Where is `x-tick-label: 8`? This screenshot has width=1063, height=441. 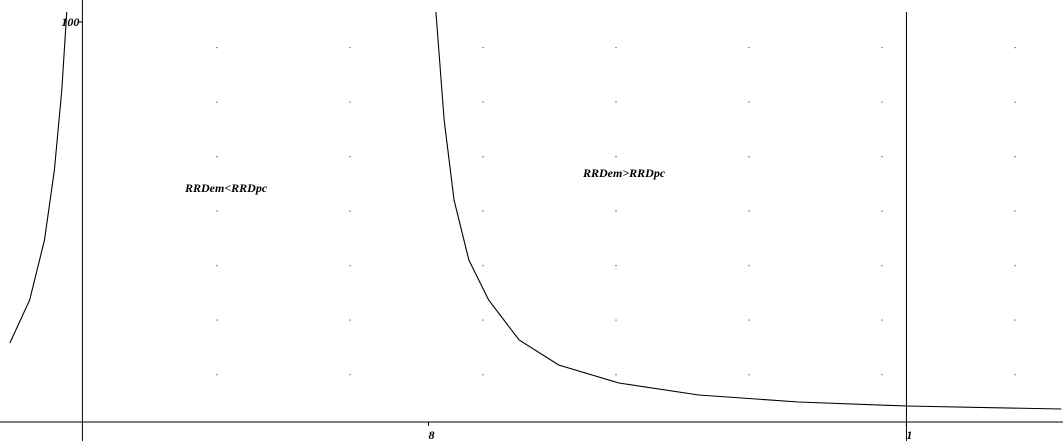 x-tick-label: 8 is located at coordinates (431, 434).